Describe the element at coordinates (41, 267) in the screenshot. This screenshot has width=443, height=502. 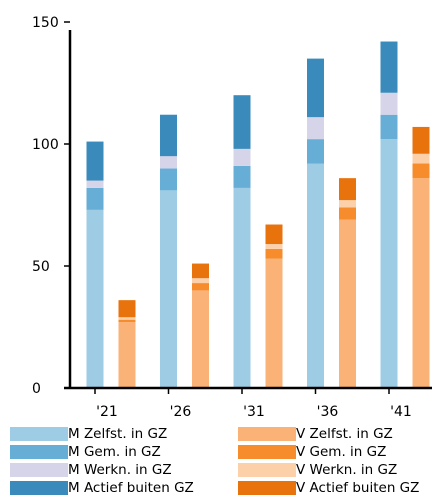
I see `y-tick-label: 50` at that location.